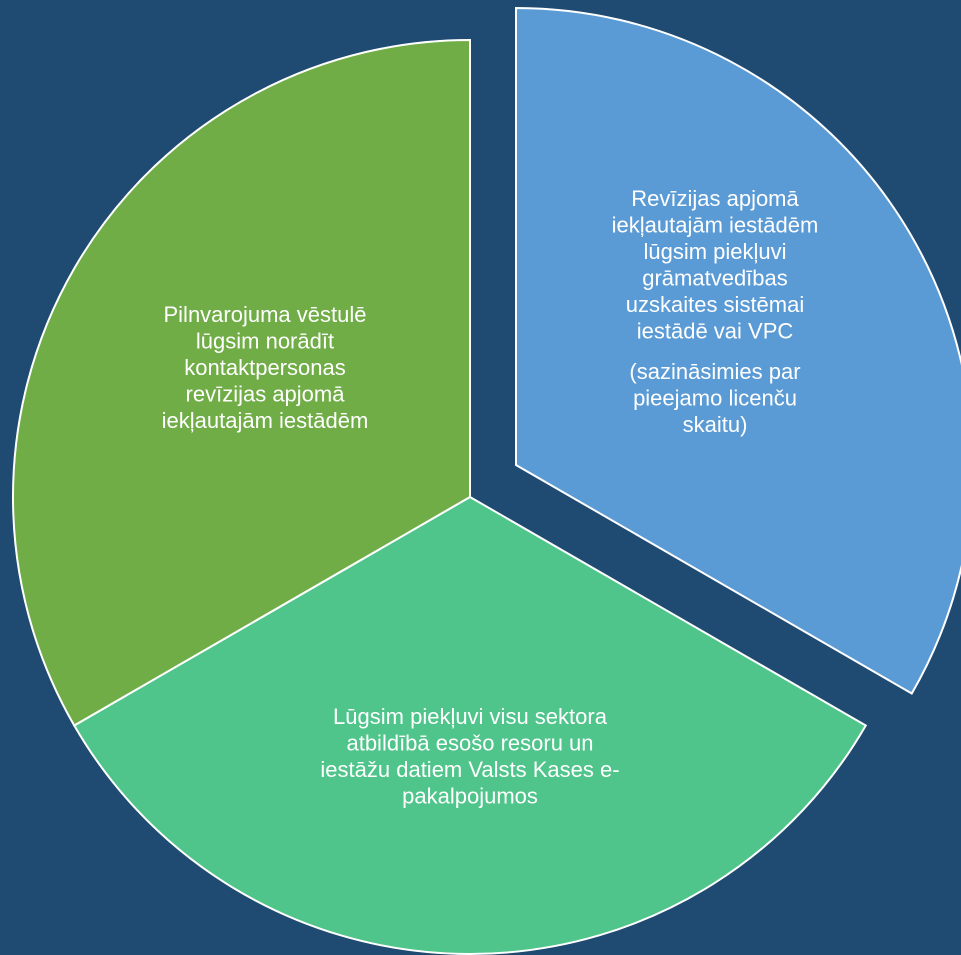  I want to click on segment-text: pieejamo licenču, so click(715, 397).